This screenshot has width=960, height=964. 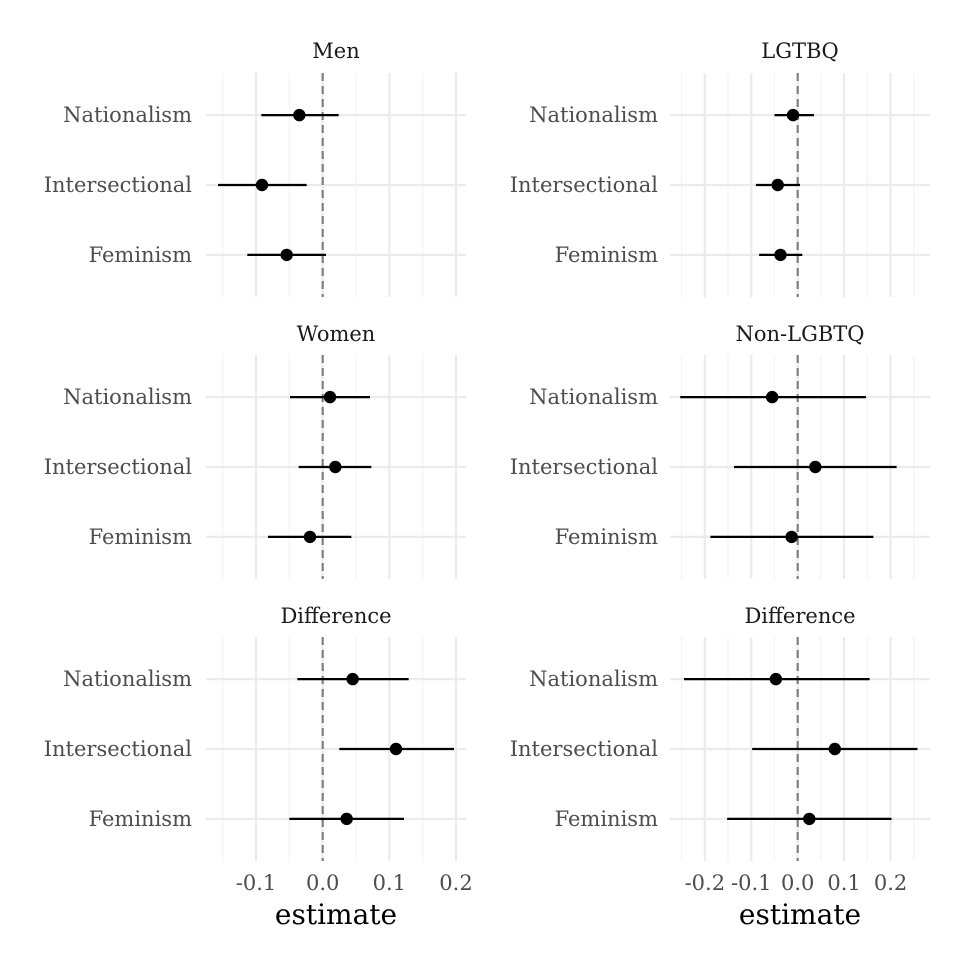 I want to click on panel-title: Men, so click(x=335, y=51).